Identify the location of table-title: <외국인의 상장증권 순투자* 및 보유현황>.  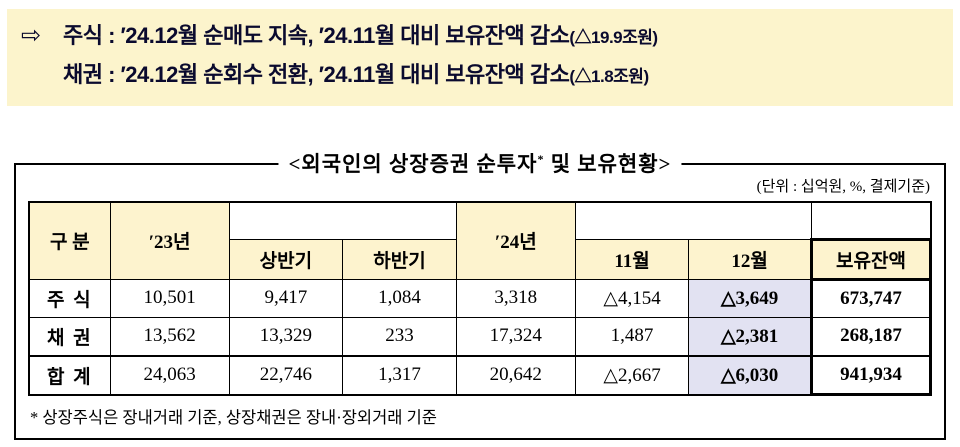
(480, 163).